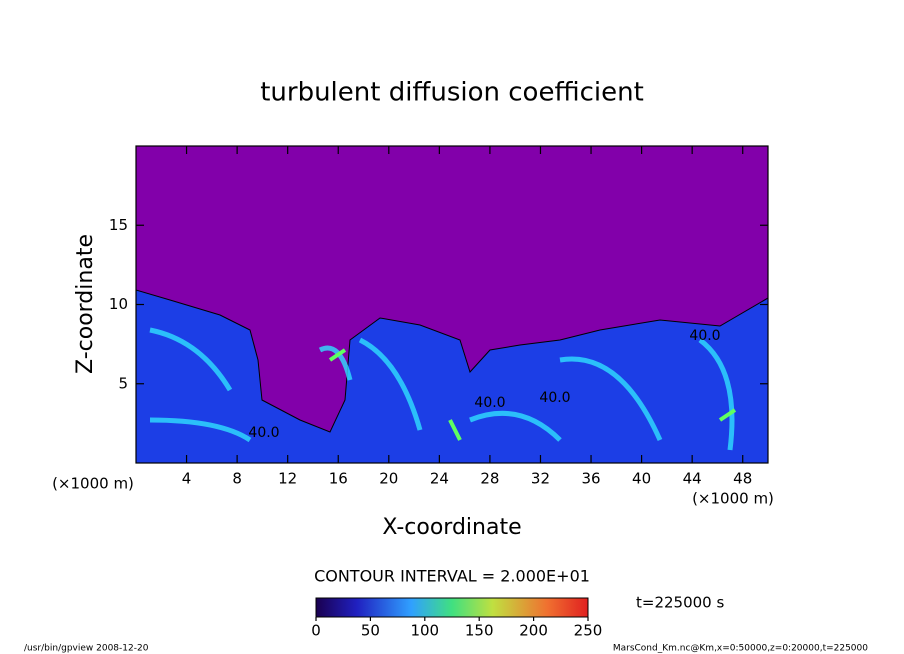 The height and width of the screenshot is (654, 904). I want to click on colorbar, so click(452, 607).